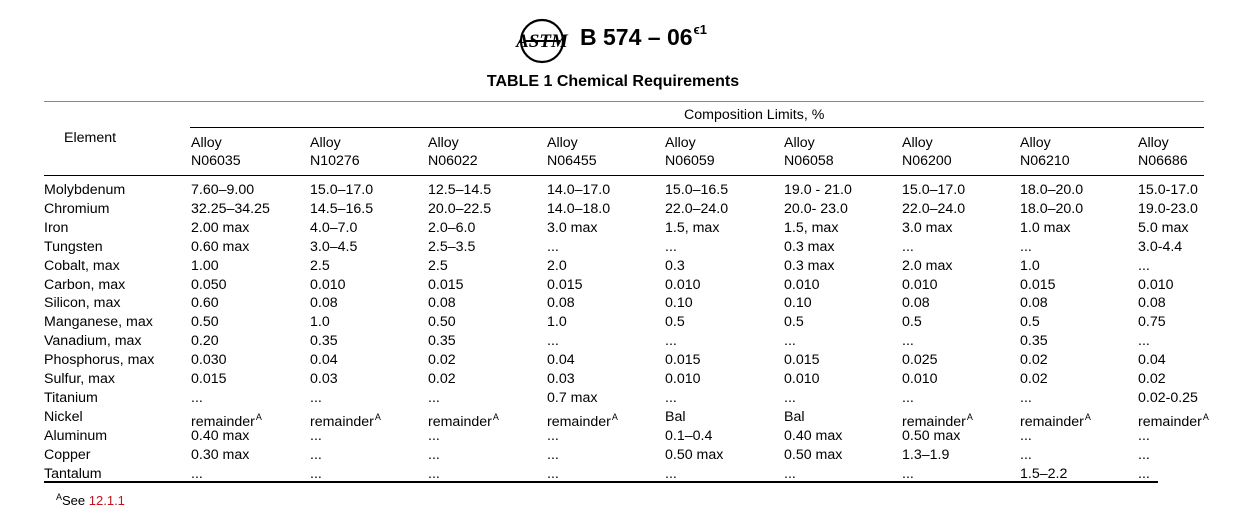 Image resolution: width=1249 pixels, height=509 pixels. I want to click on alloy-header-code: N06035, so click(216, 161).